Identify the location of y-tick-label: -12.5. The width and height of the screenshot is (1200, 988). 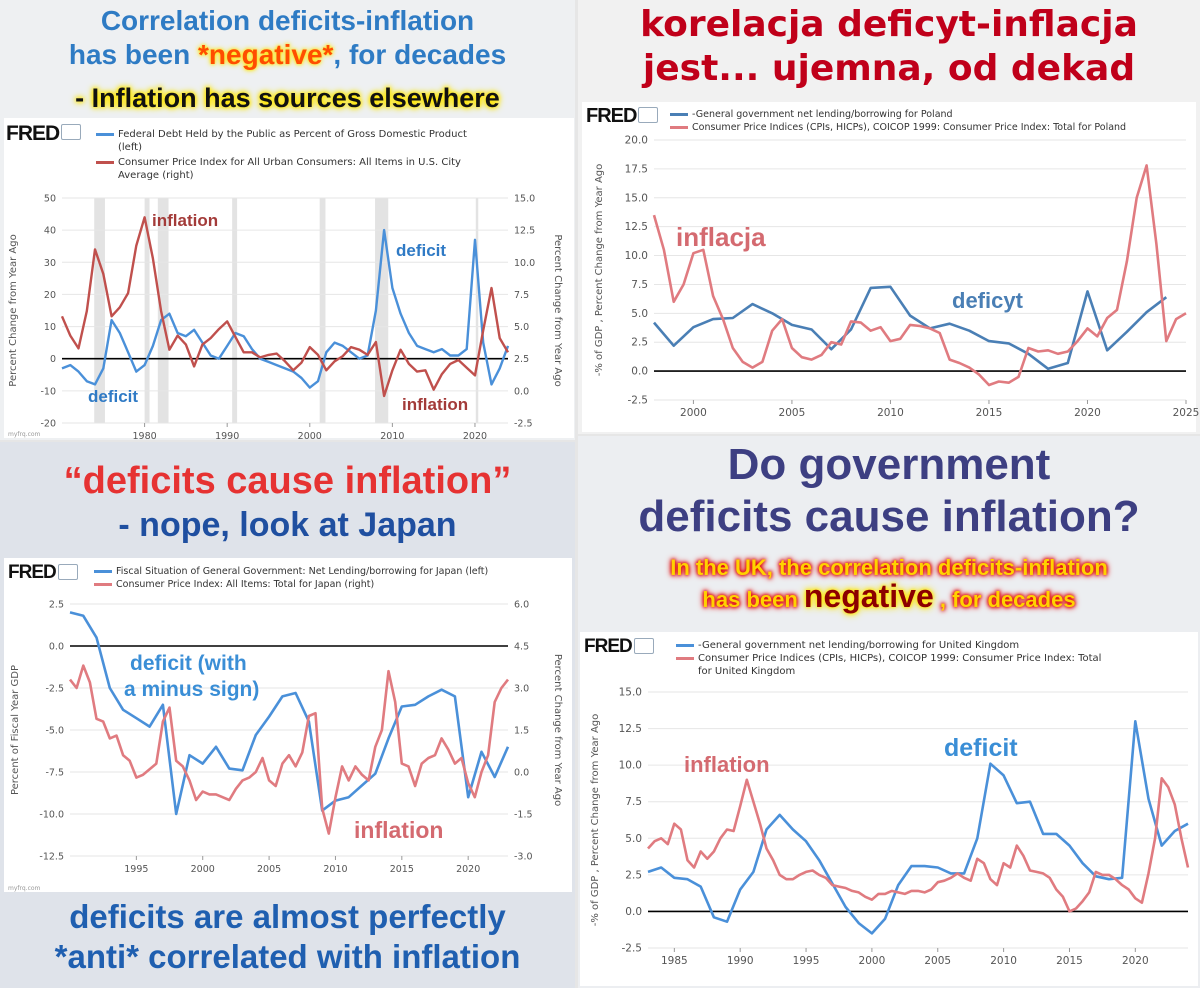
(51, 857).